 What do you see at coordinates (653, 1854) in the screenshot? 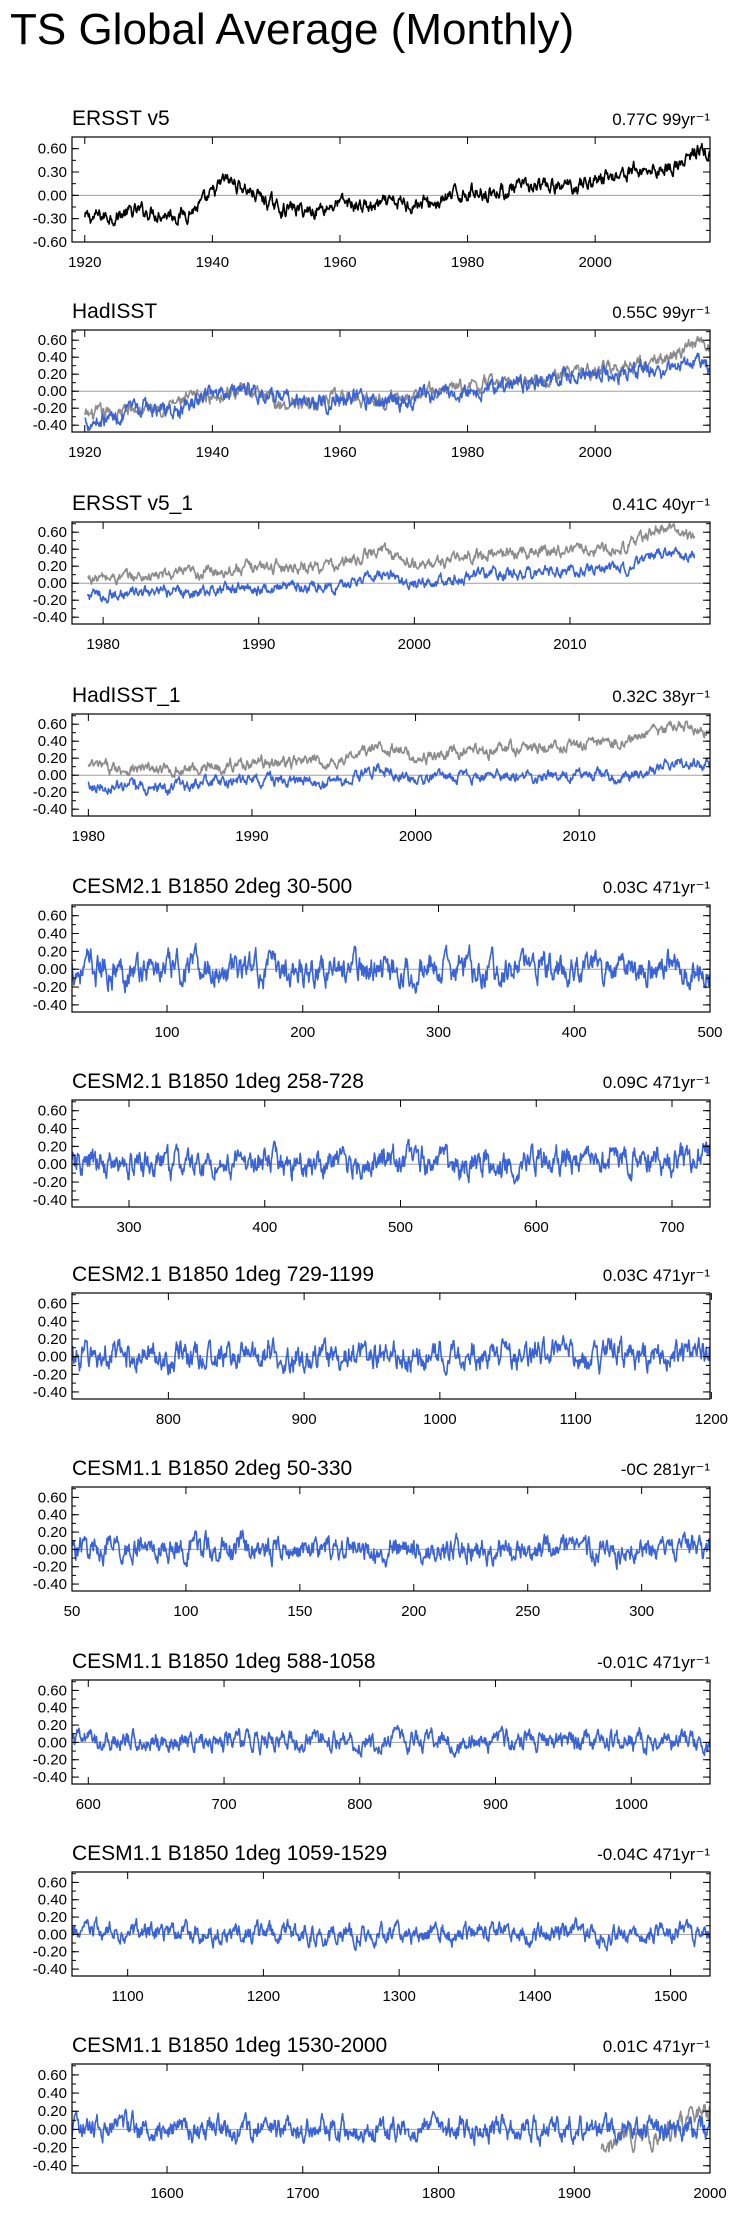
I see `trend-label: -0.04C 471yr⁻¹` at bounding box center [653, 1854].